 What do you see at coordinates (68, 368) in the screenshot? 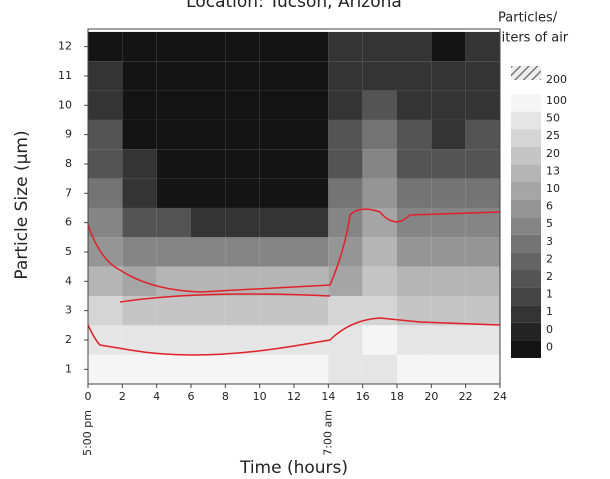
I see `y-tick-label: 1` at bounding box center [68, 368].